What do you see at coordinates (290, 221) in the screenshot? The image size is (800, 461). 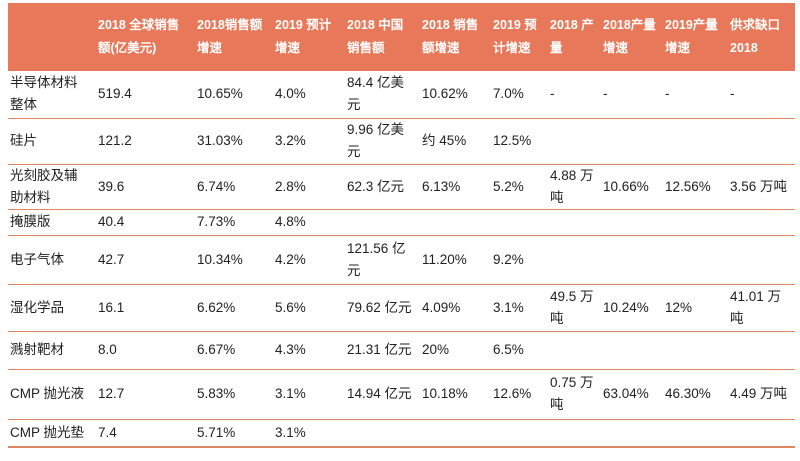 I see `table-cell: 4.8%` at bounding box center [290, 221].